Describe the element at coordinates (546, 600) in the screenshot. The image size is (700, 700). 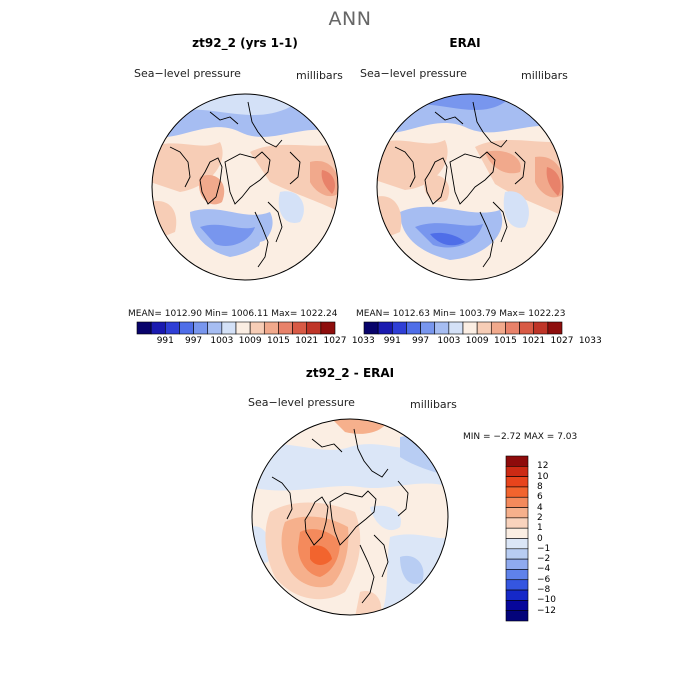
I see `panel-3-colorbar-tick-label: −10` at that location.